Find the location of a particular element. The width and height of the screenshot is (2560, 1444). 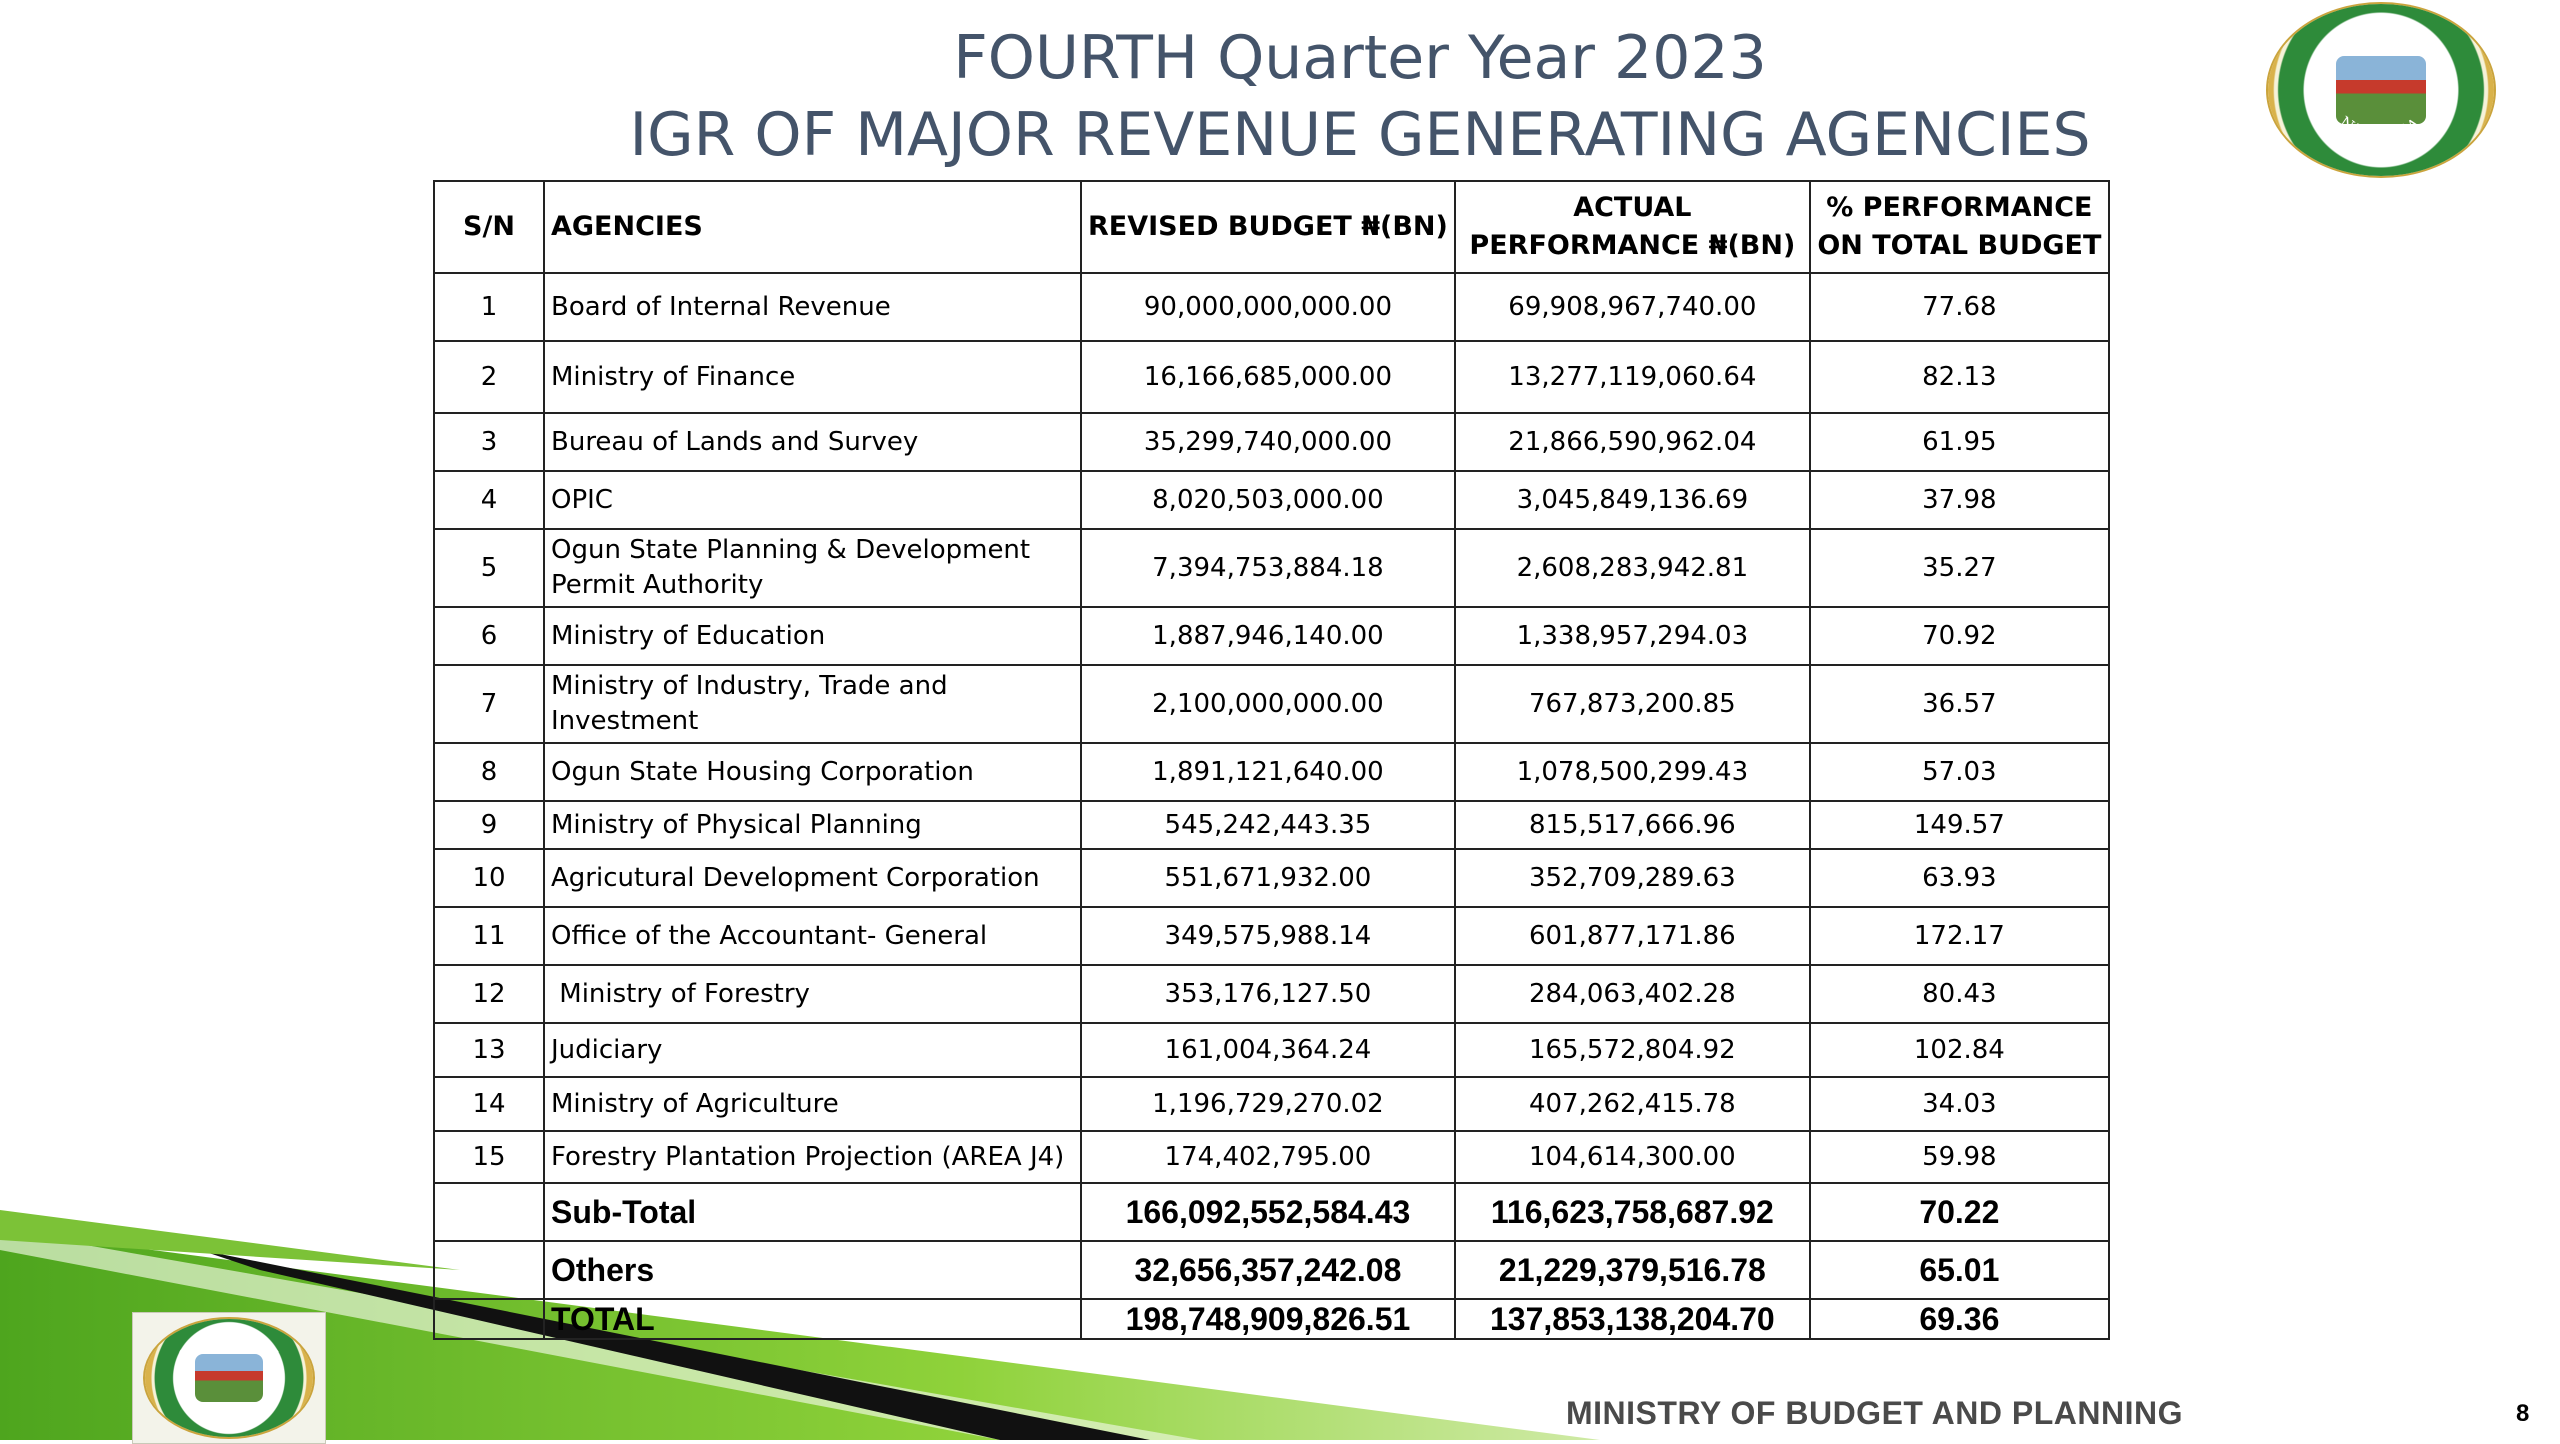

cell-percent: 35.27 is located at coordinates (1959, 568).